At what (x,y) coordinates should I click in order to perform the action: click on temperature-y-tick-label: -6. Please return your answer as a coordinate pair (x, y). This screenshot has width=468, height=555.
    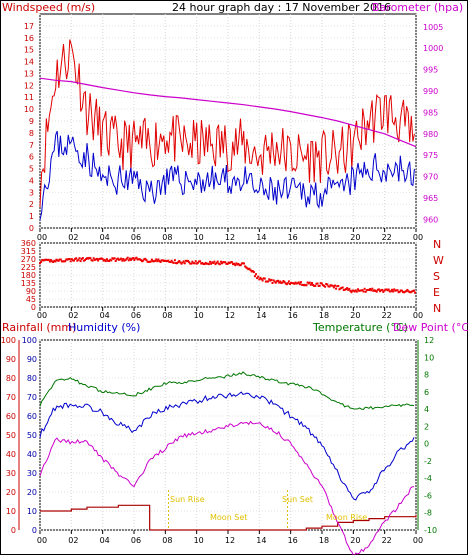
    Looking at the image, I should click on (428, 495).